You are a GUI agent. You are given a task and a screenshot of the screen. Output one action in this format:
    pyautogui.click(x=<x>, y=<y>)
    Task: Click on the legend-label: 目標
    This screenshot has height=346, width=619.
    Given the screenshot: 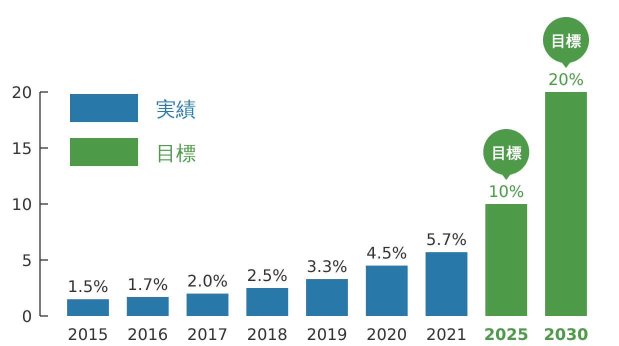 What is the action you would take?
    pyautogui.click(x=176, y=153)
    